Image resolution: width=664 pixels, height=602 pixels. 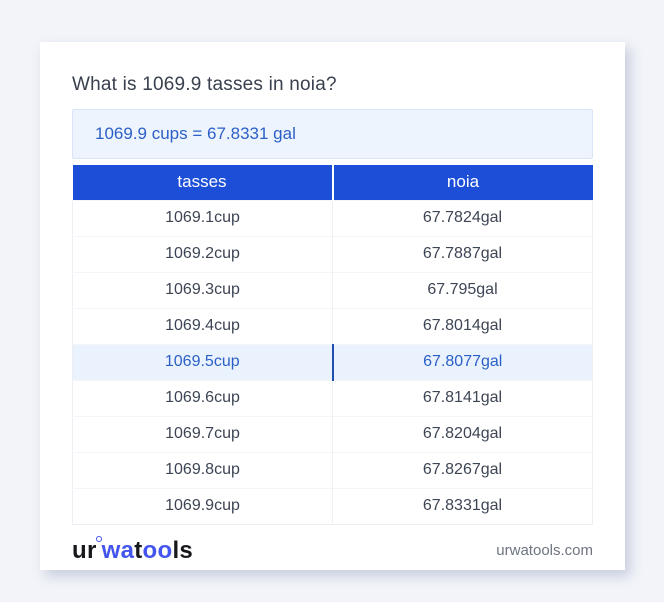 I want to click on tasses-value: 1069.5cup, so click(x=202, y=361).